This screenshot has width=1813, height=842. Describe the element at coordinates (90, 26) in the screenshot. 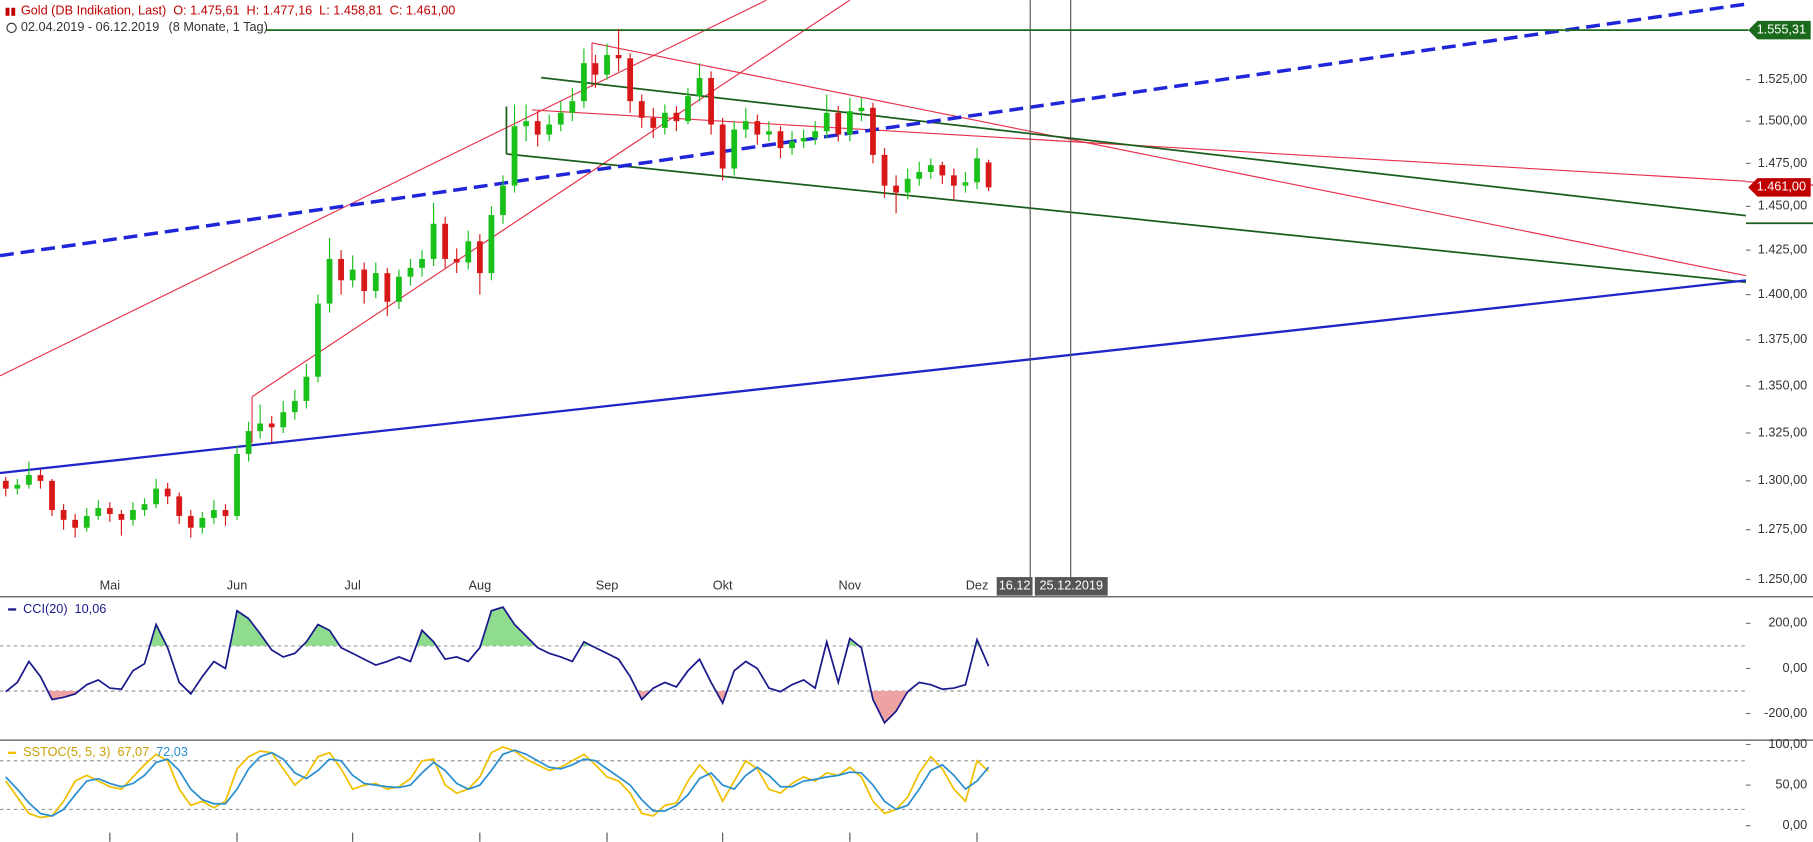

I see `subtitle: 02.04.2019 - 06.12.2019` at that location.